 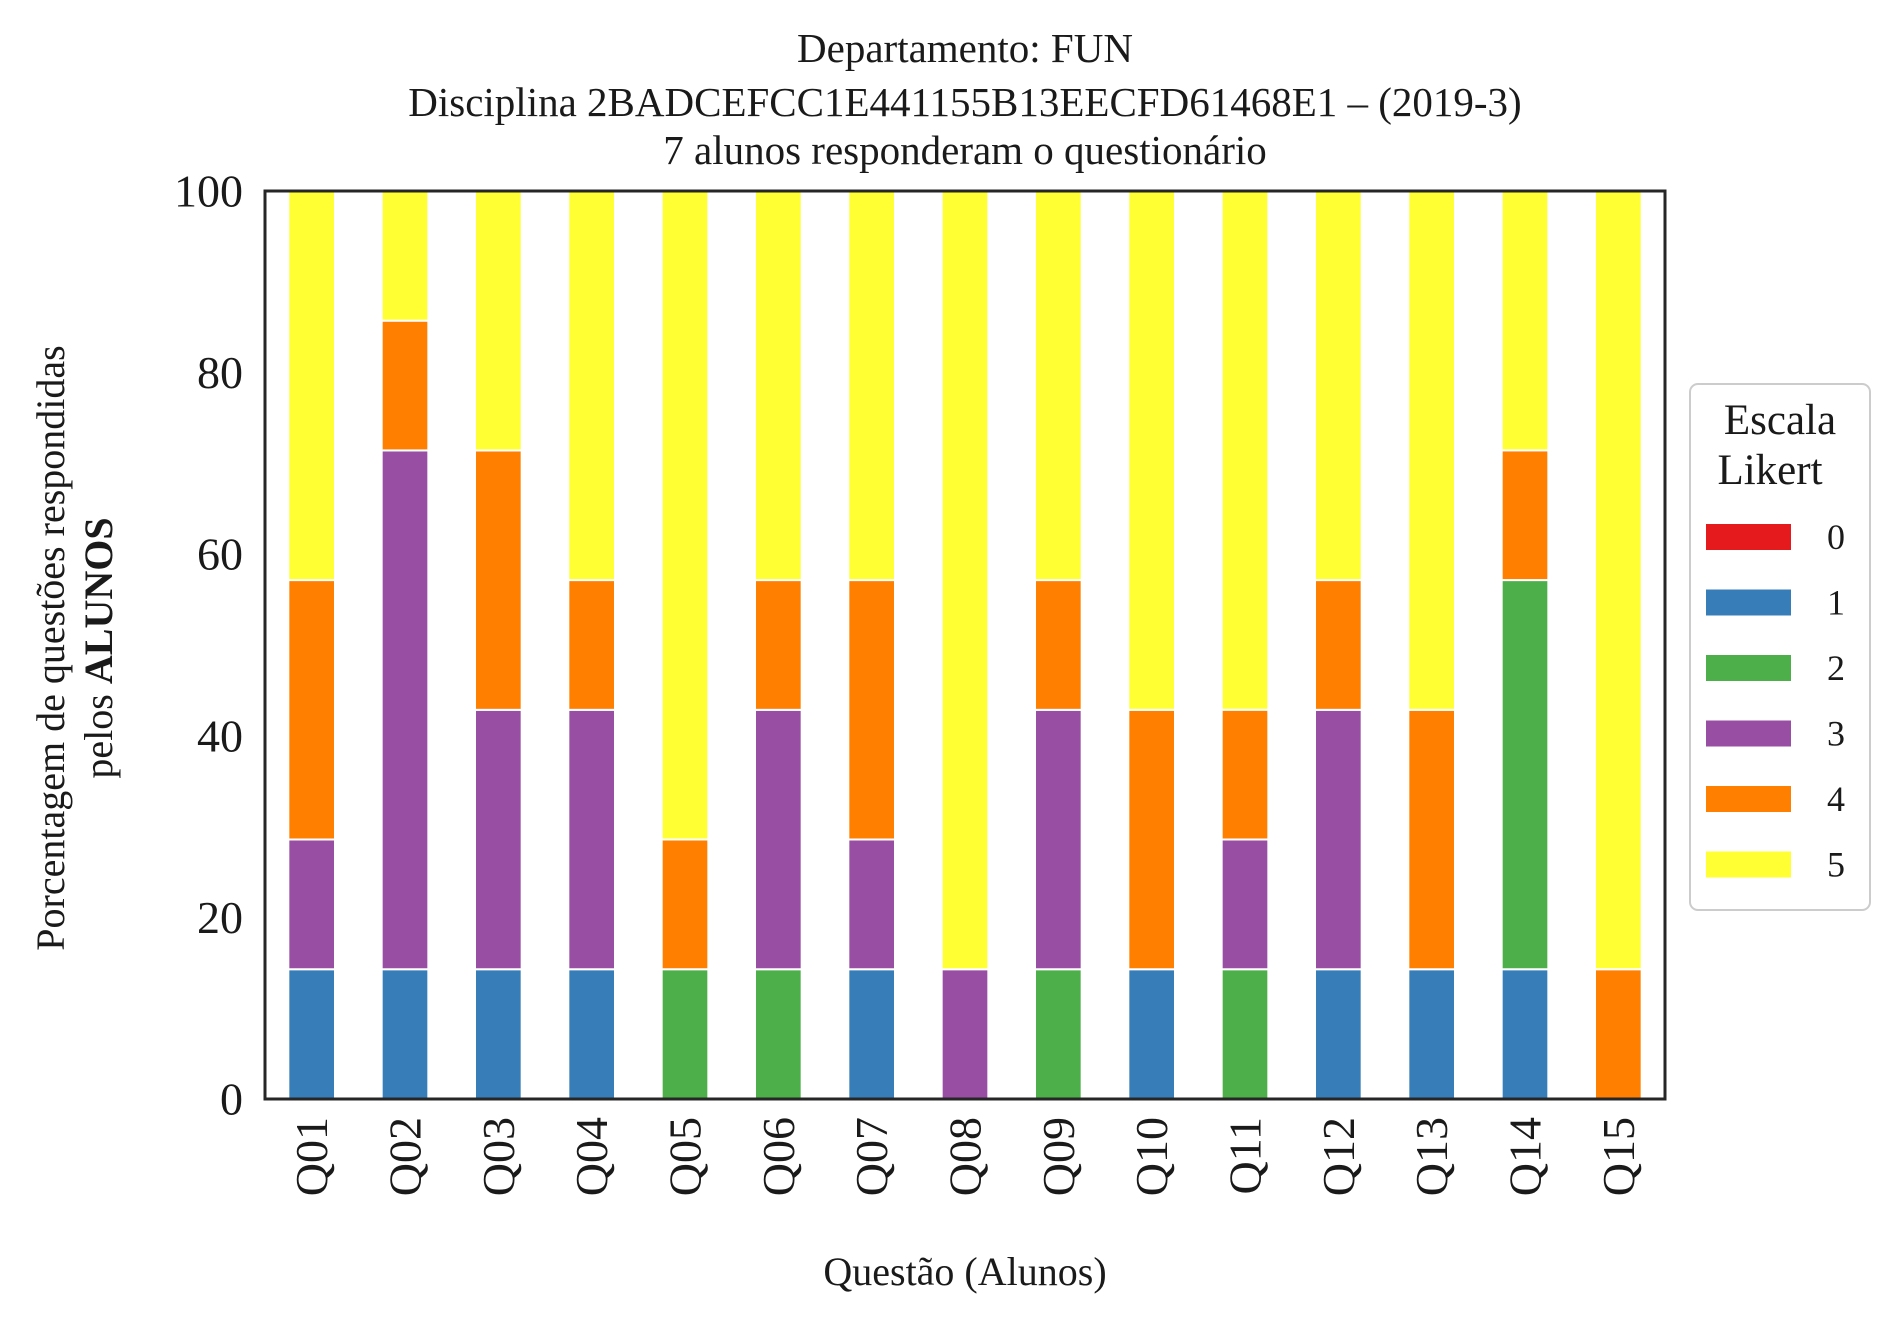 I want to click on y-axis-label-line-2: pelos ALUNOS, so click(x=98, y=647).